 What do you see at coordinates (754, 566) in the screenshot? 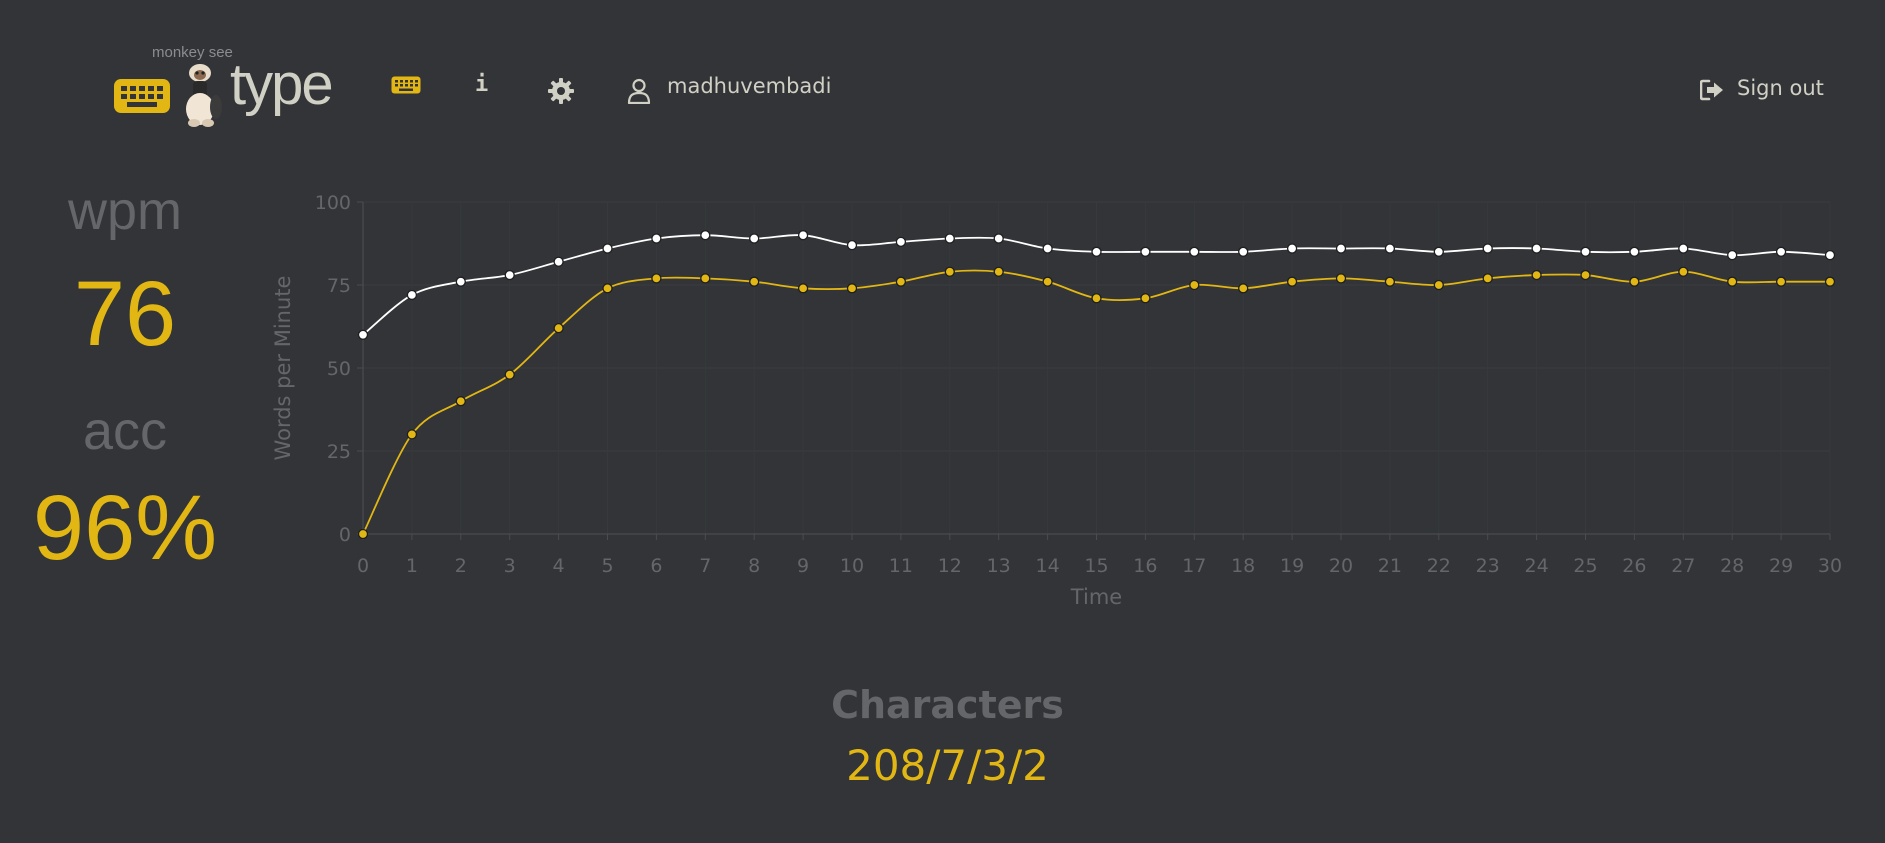
I see `x-tick-label: 8` at bounding box center [754, 566].